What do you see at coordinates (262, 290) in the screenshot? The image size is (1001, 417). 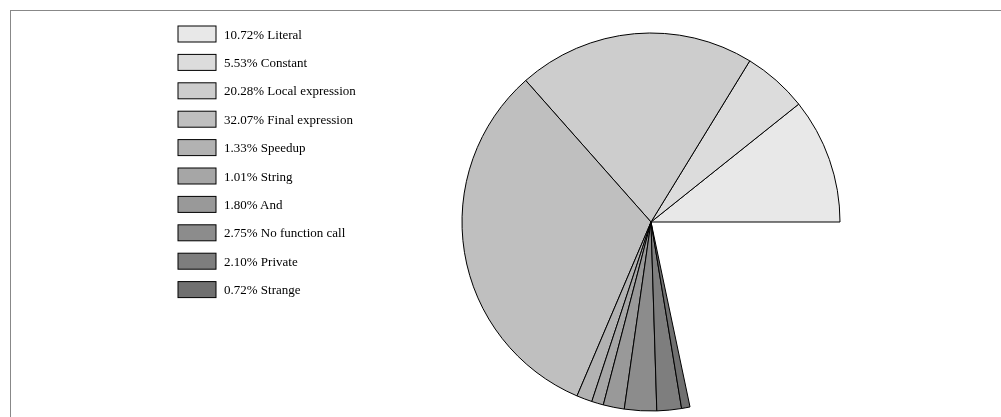 I see `legend-label: 0.72% Strange` at bounding box center [262, 290].